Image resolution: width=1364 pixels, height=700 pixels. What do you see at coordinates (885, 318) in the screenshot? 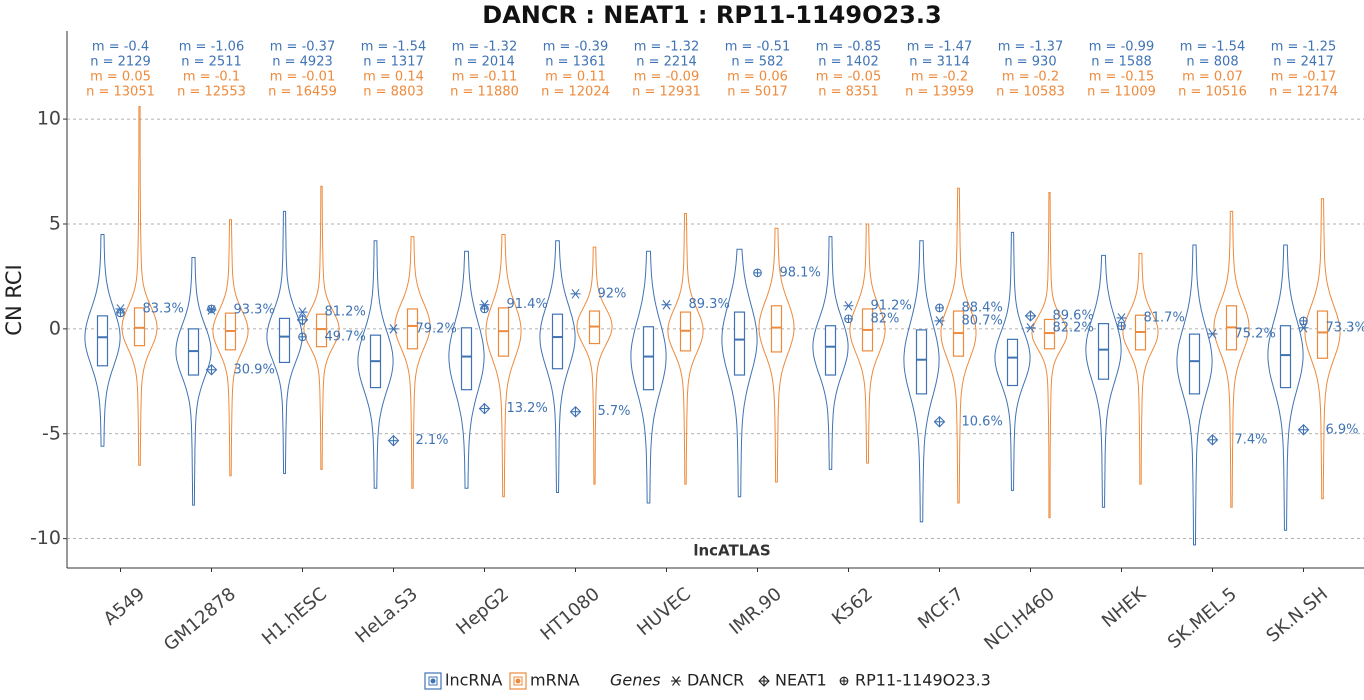
I see `percent-label: 82%` at bounding box center [885, 318].